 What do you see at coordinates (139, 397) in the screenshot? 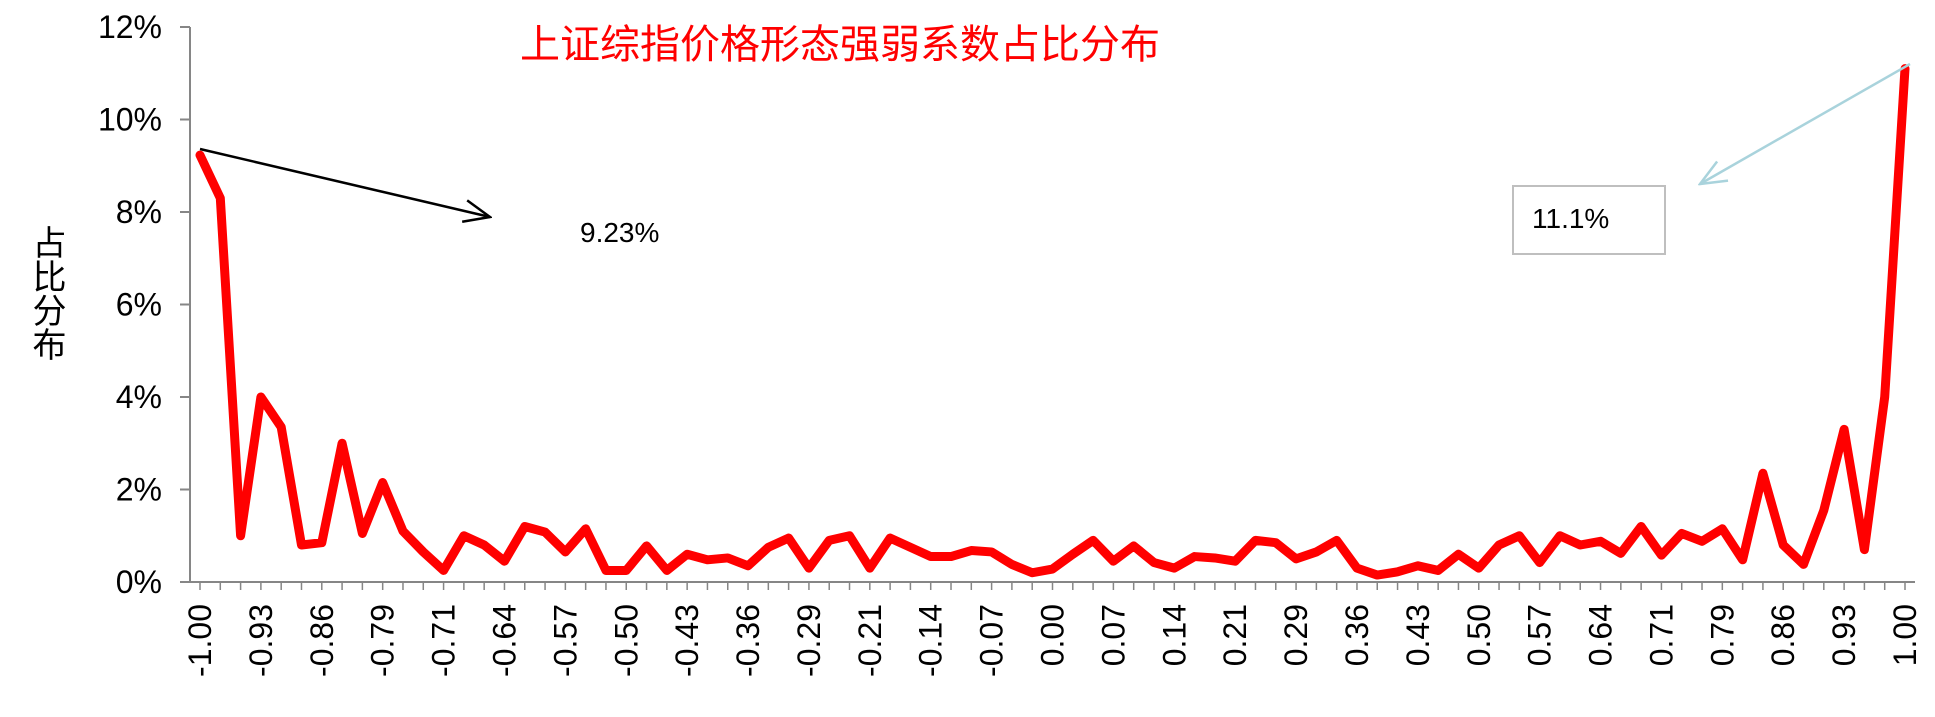
I see `y-tick-label: 4%` at bounding box center [139, 397].